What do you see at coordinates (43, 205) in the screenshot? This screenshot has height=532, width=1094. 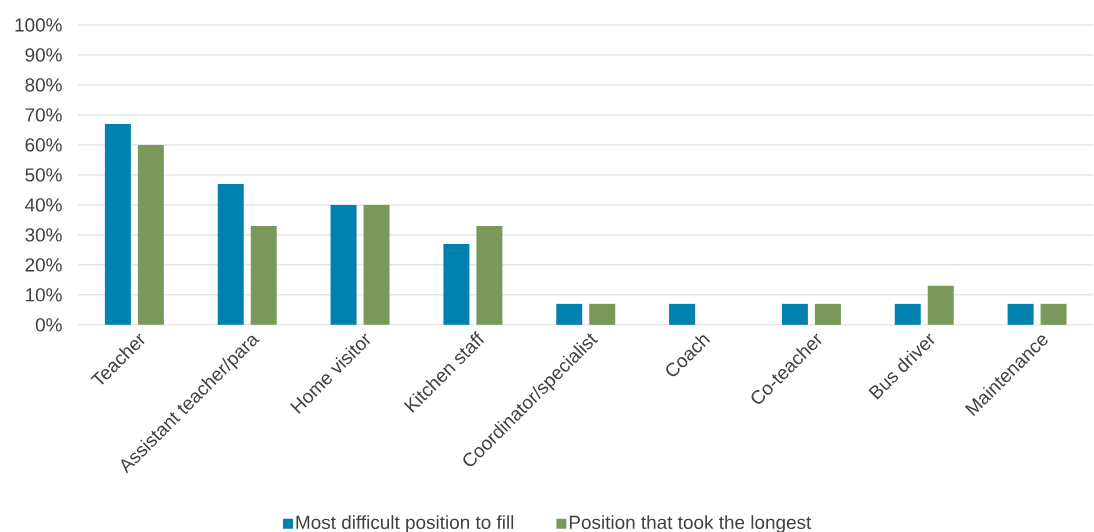 I see `y-tick-label: 40%` at bounding box center [43, 205].